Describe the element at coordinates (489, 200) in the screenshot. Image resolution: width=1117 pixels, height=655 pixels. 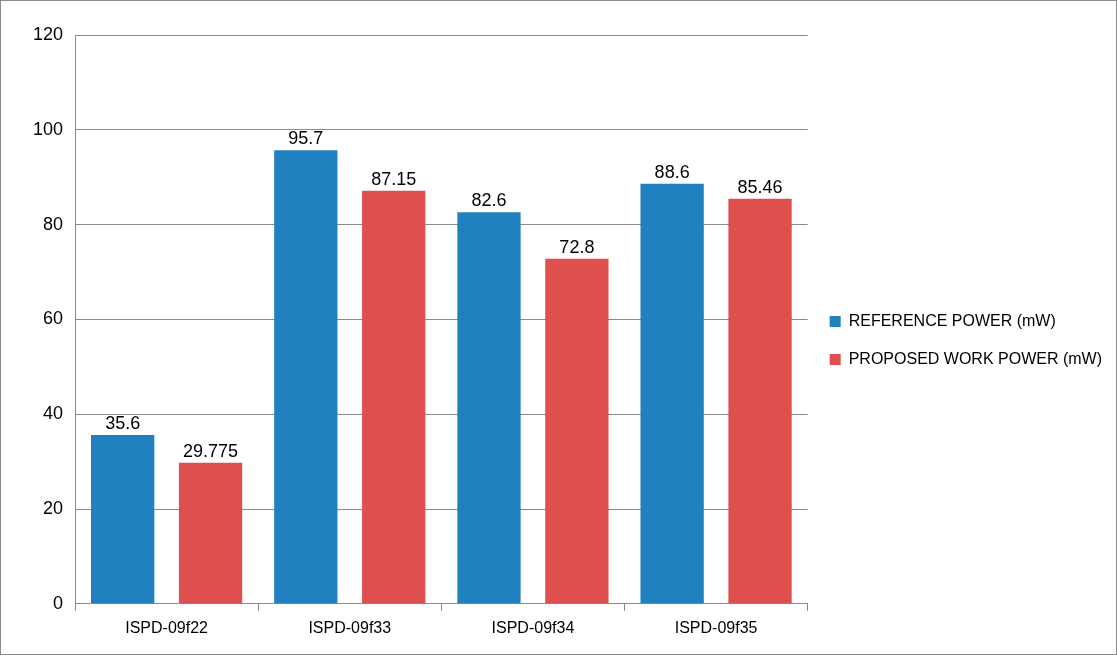
I see `data-label: 82.6` at that location.